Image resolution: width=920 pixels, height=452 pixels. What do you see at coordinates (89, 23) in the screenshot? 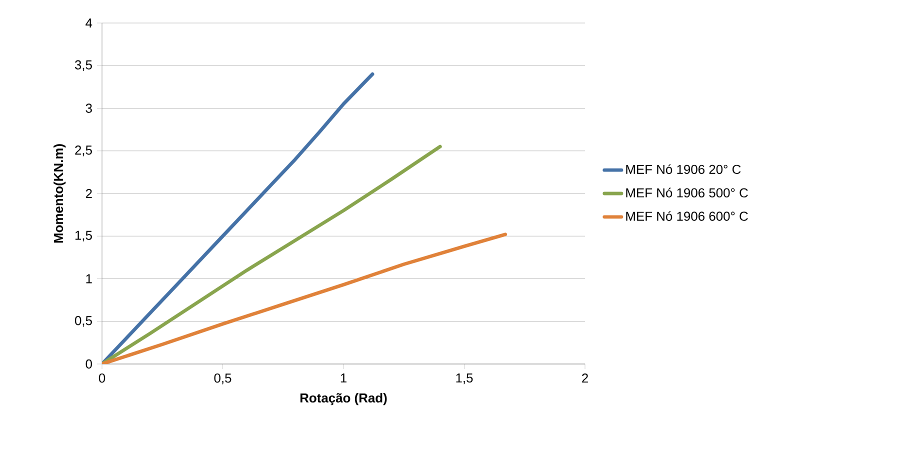
I see `y-tick-label: 4` at bounding box center [89, 23].